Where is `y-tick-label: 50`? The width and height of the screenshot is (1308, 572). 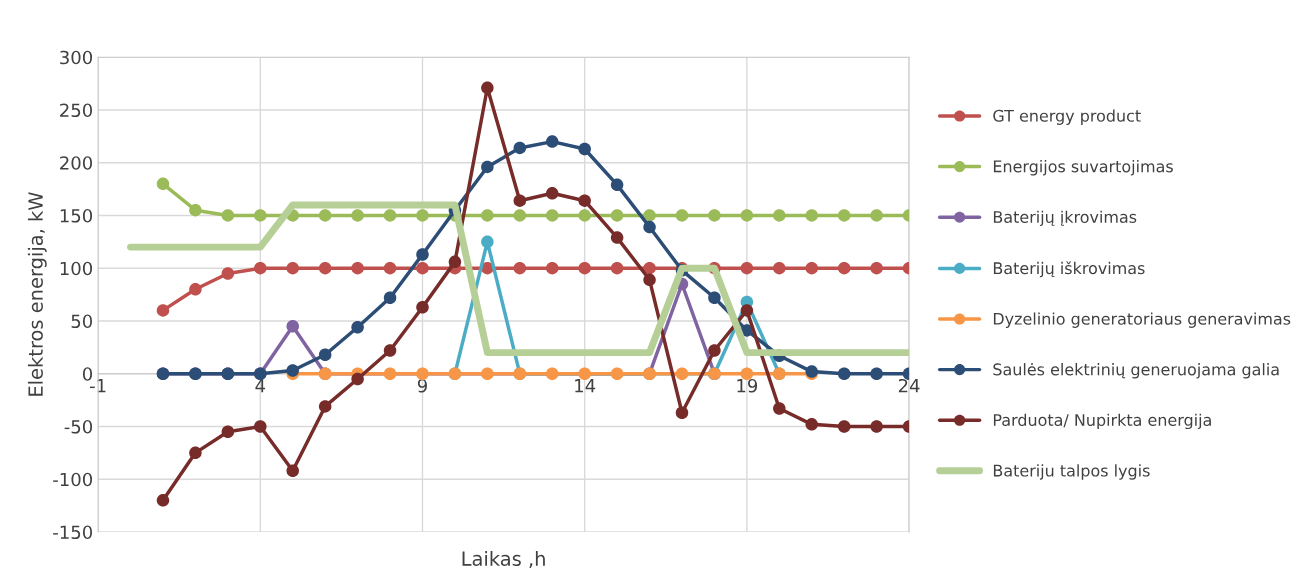 y-tick-label: 50 is located at coordinates (82, 321).